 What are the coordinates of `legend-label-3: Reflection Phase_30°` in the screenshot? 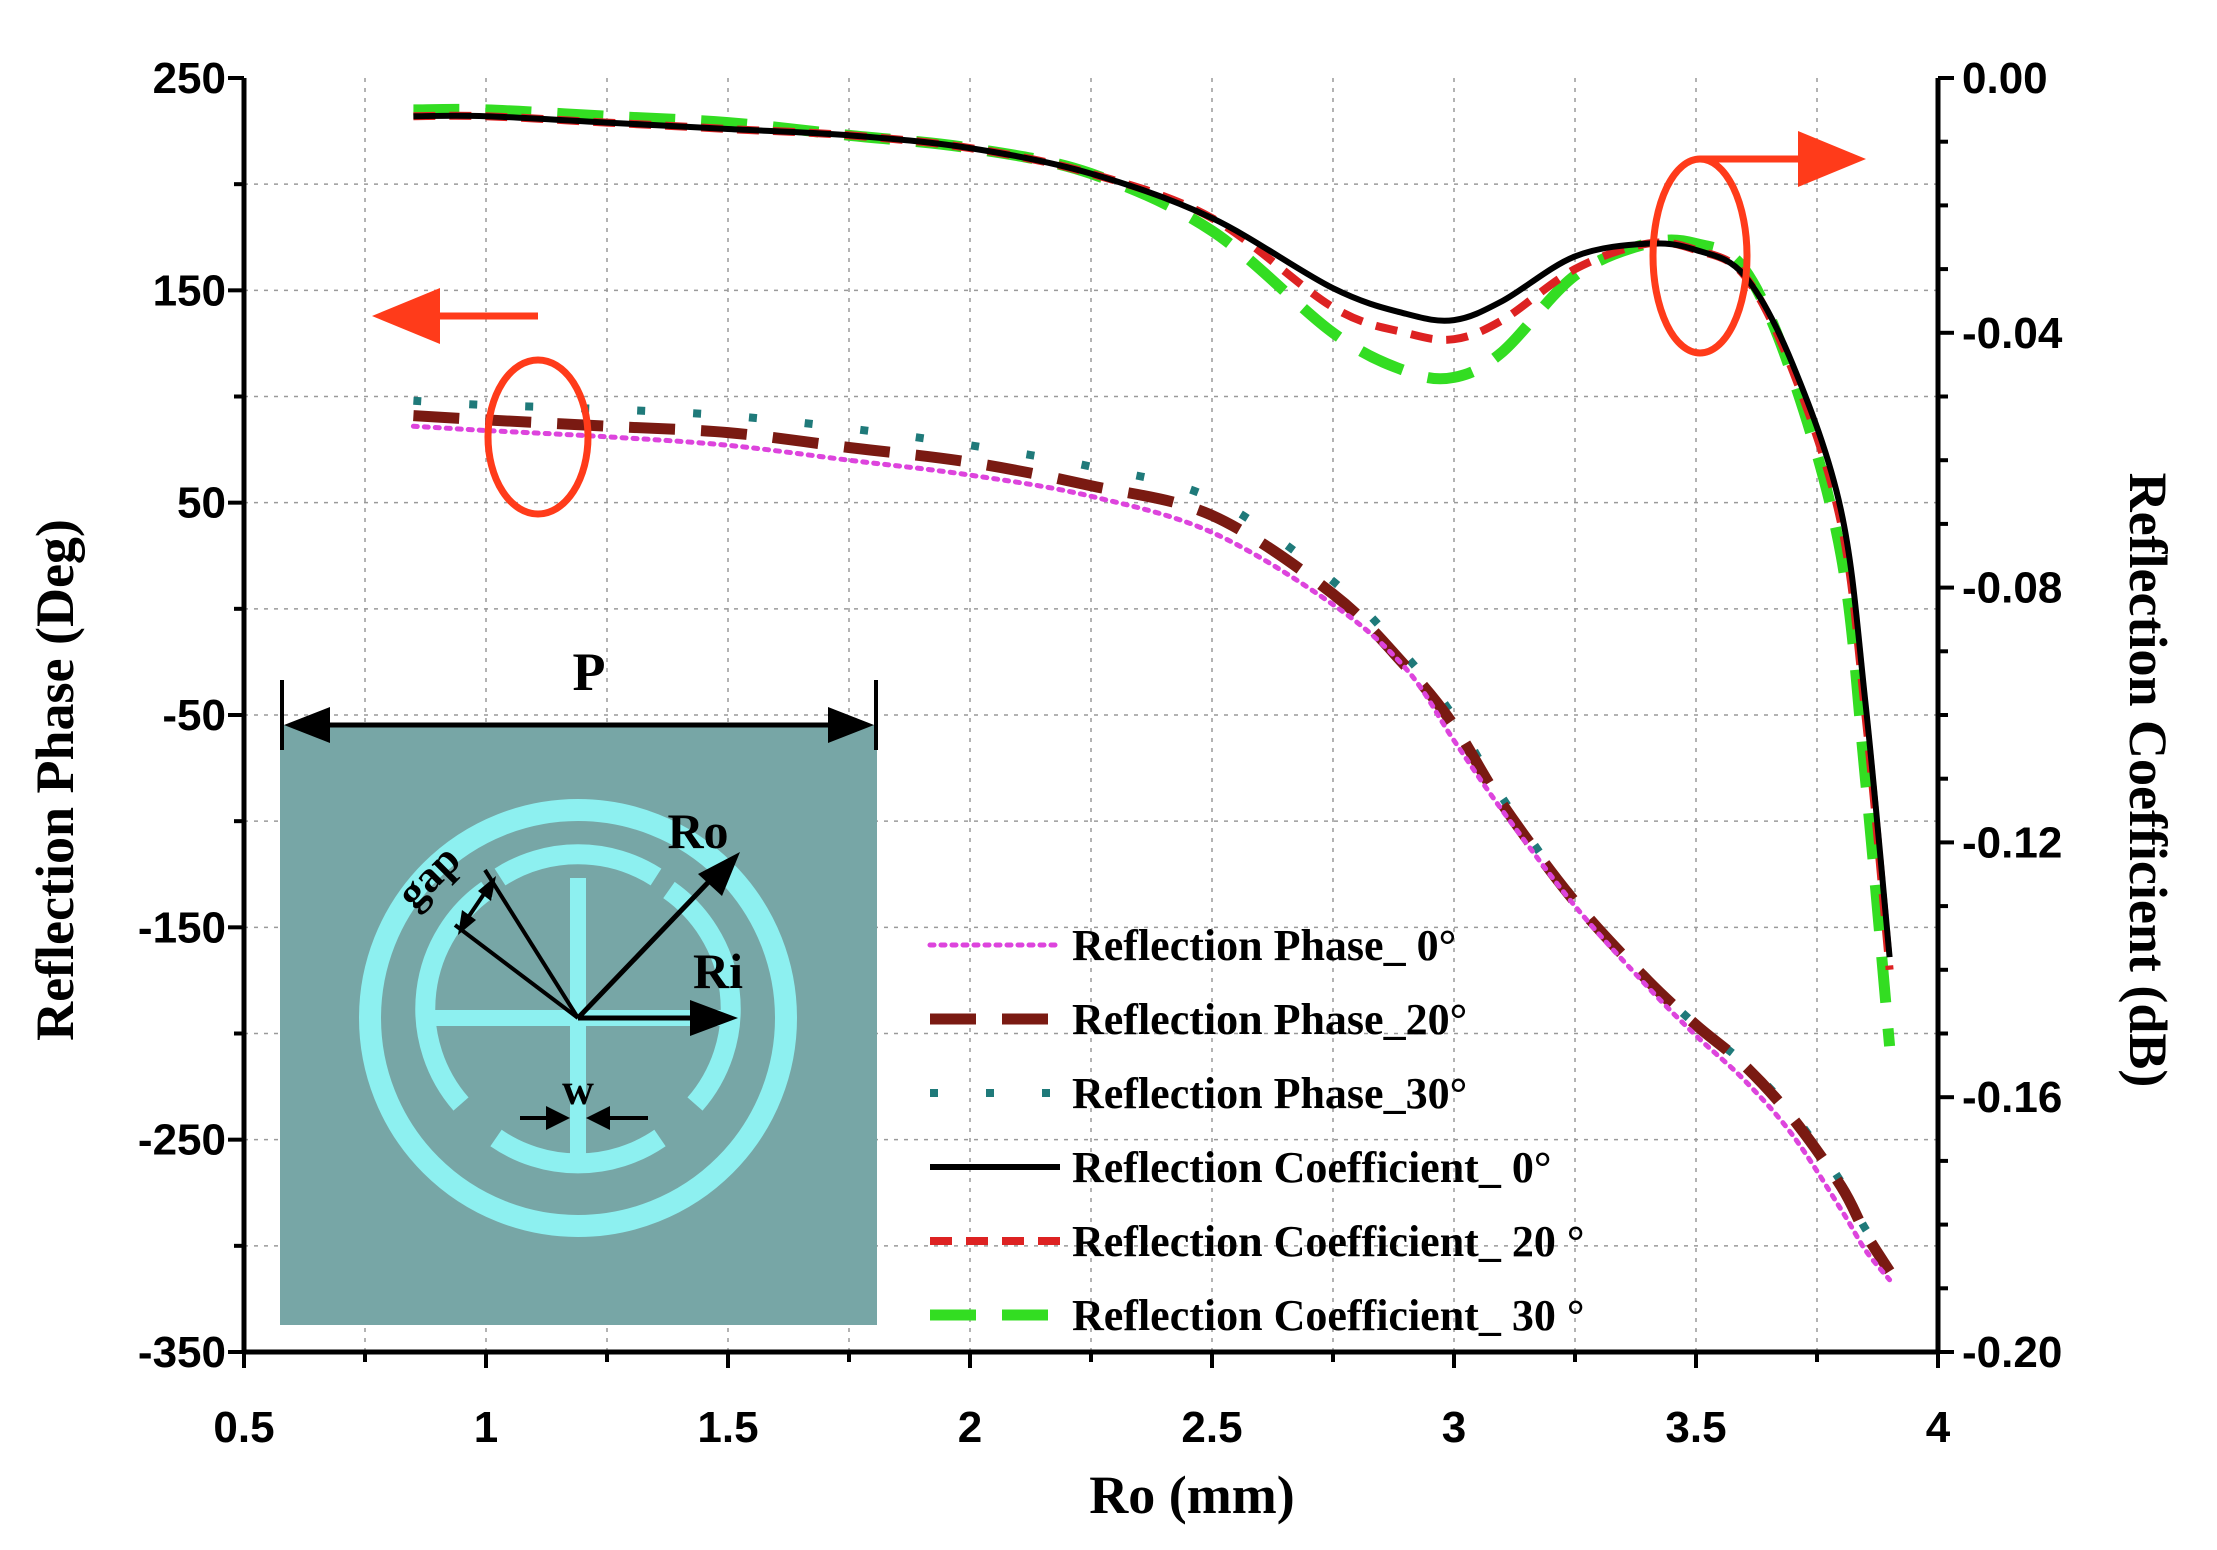 It's located at (1269, 1093).